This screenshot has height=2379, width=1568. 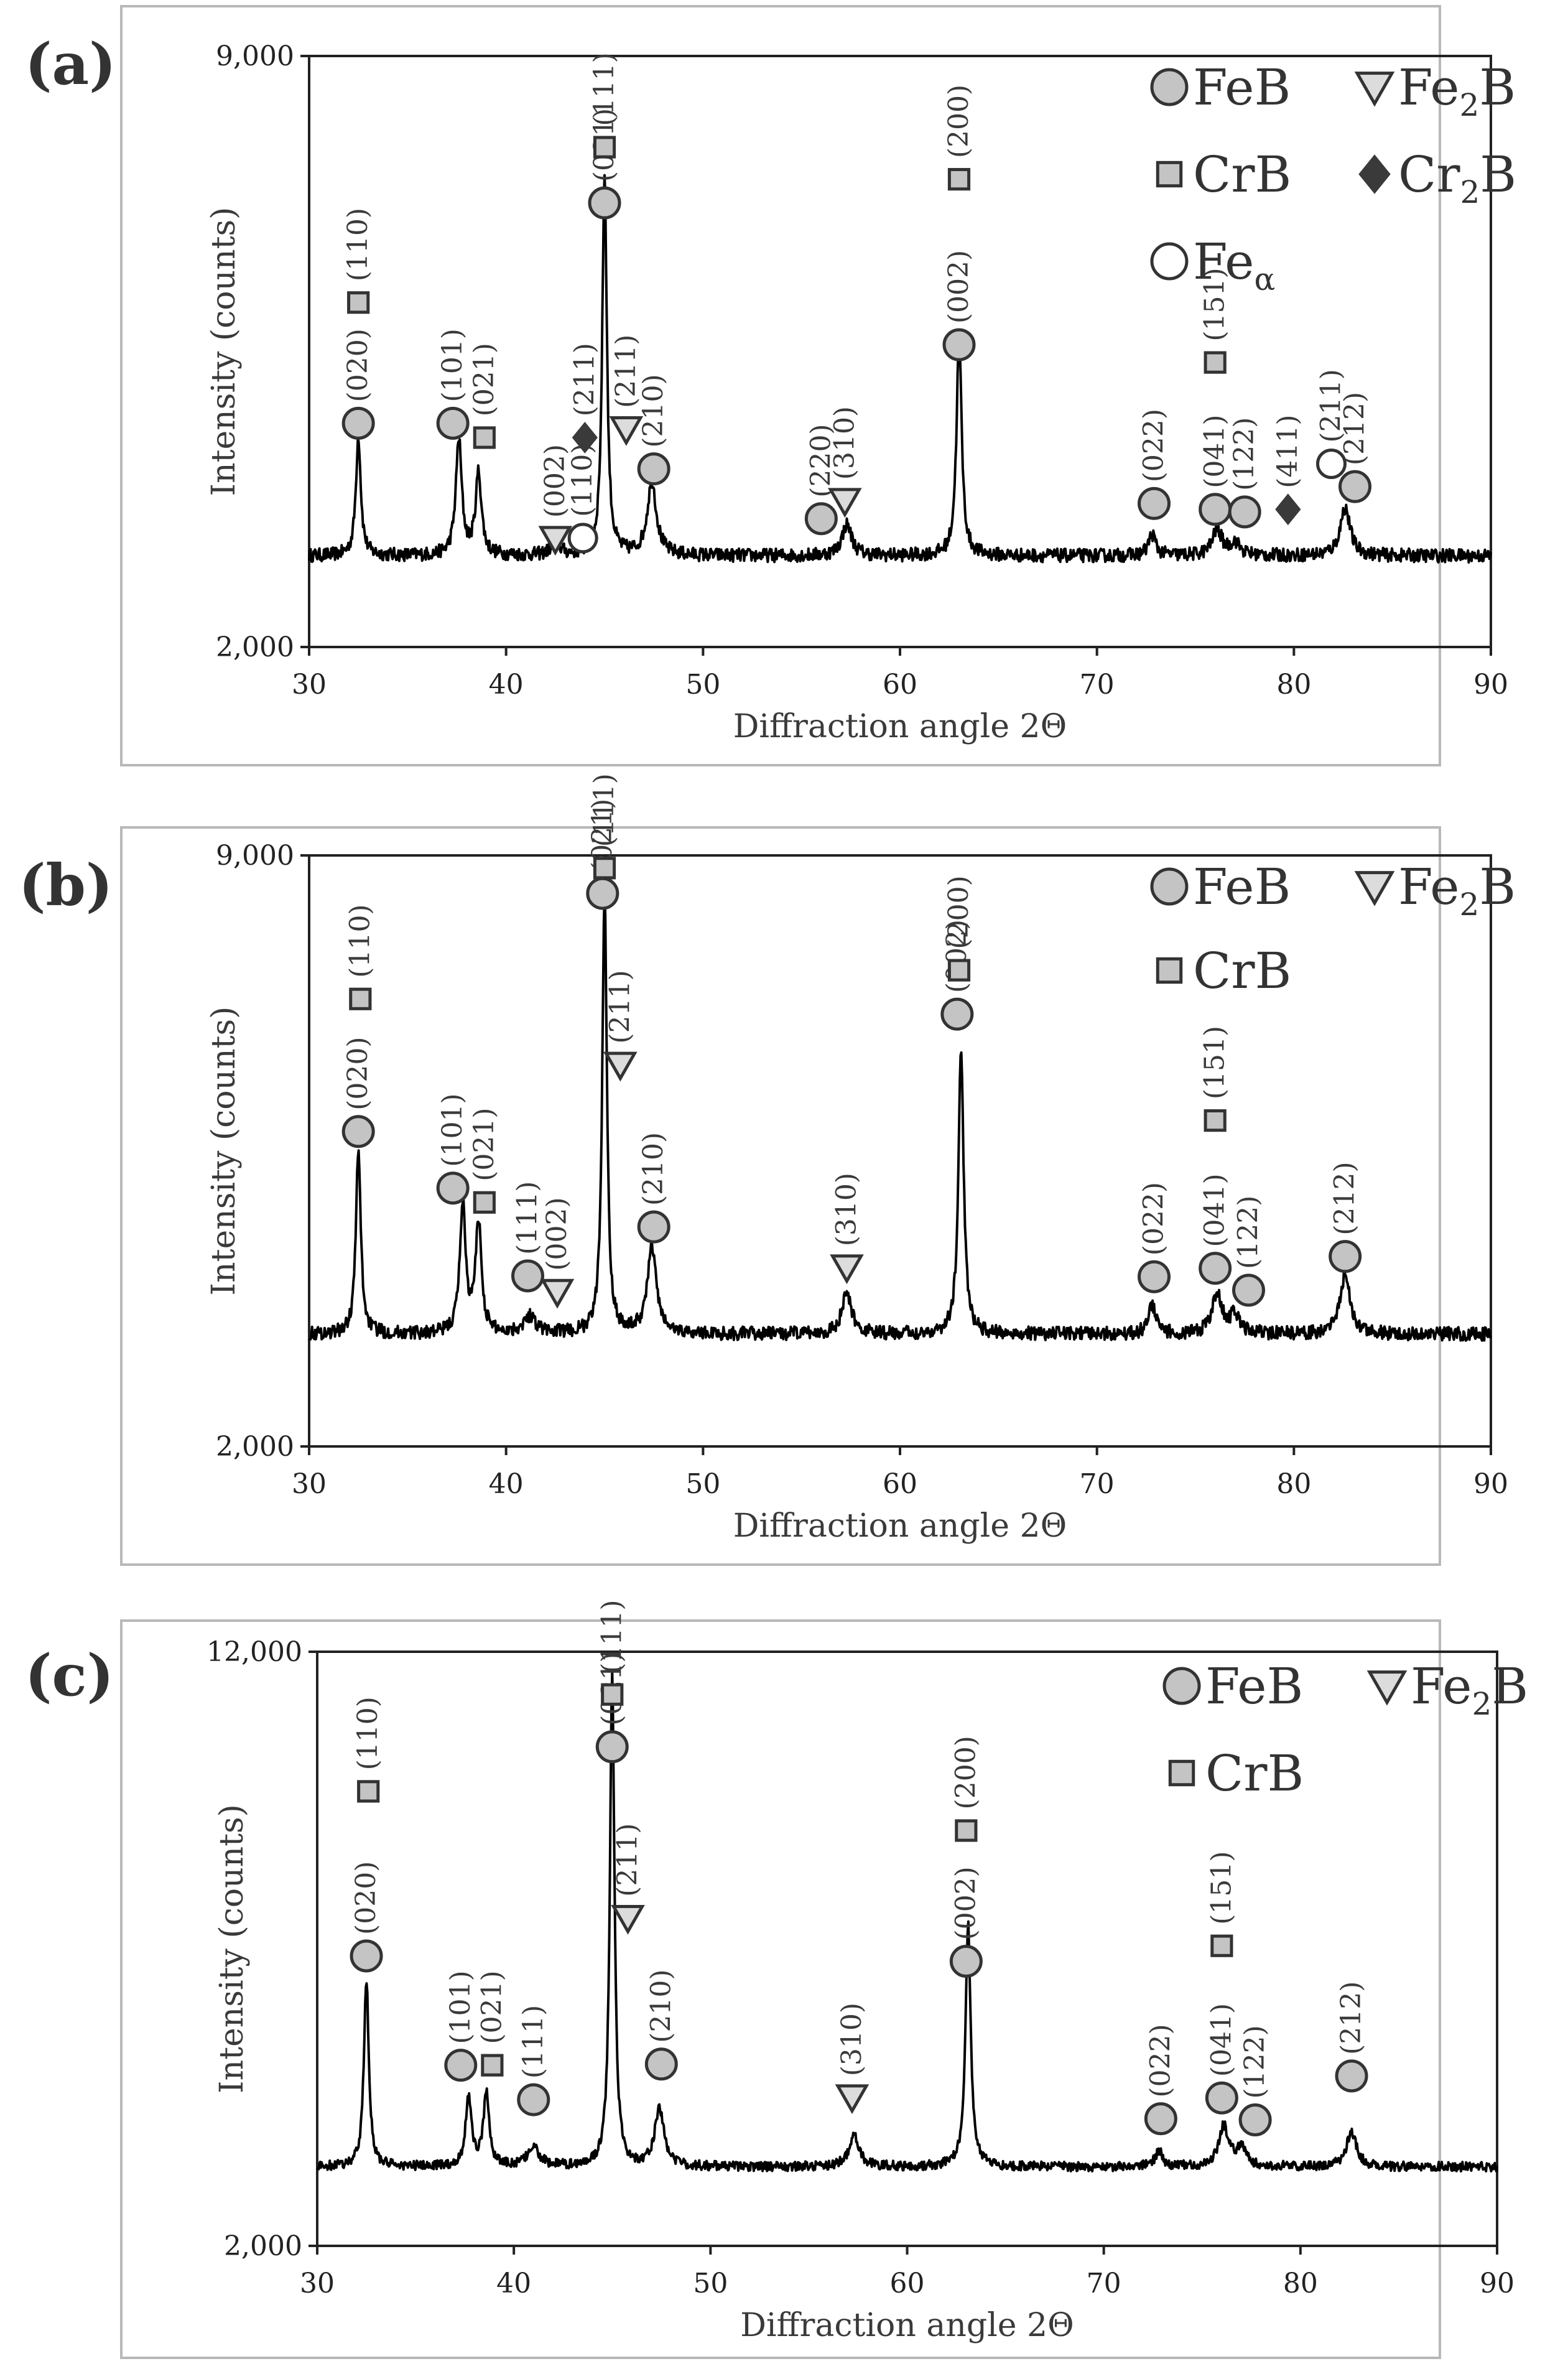 What do you see at coordinates (69, 1676) in the screenshot?
I see `panel-label: (c)` at bounding box center [69, 1676].